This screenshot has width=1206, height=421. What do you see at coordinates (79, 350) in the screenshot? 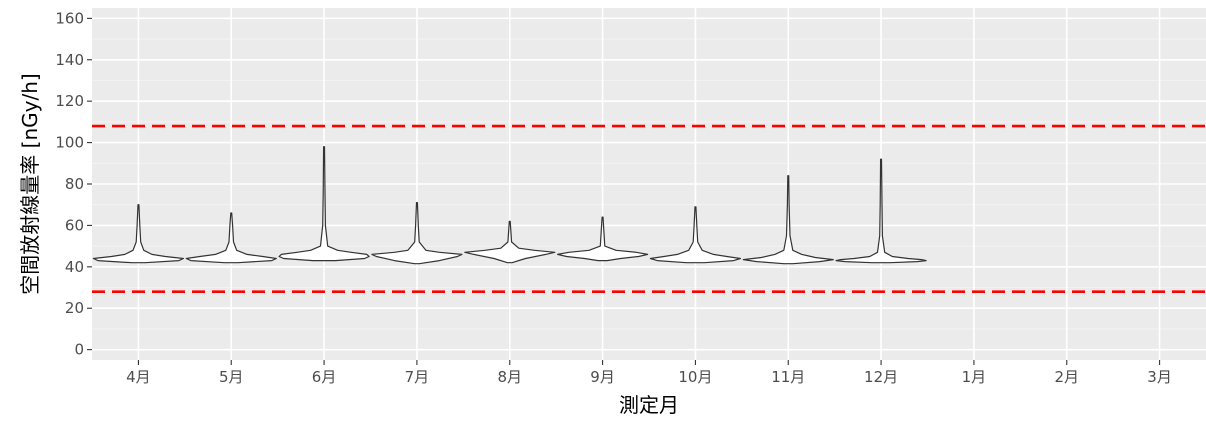
I see `y-tick-label: 0` at bounding box center [79, 350].